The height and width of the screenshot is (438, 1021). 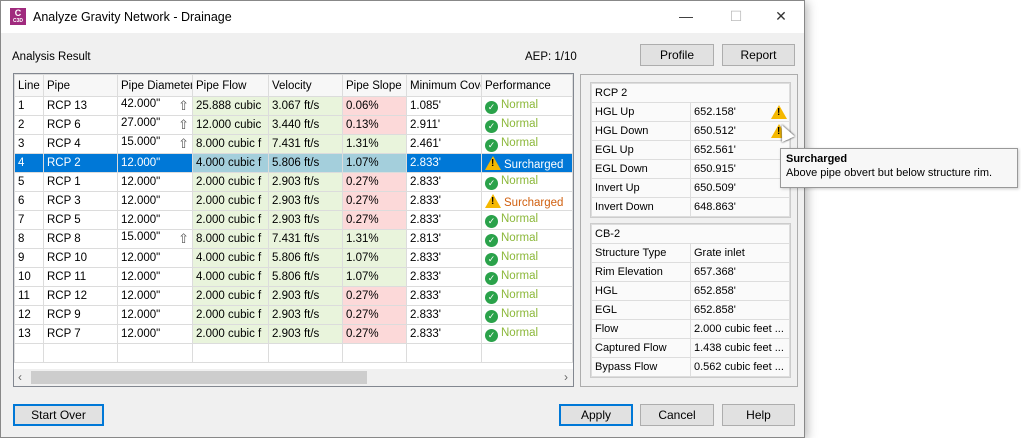 I want to click on property-label: EGL Up, so click(x=641, y=150).